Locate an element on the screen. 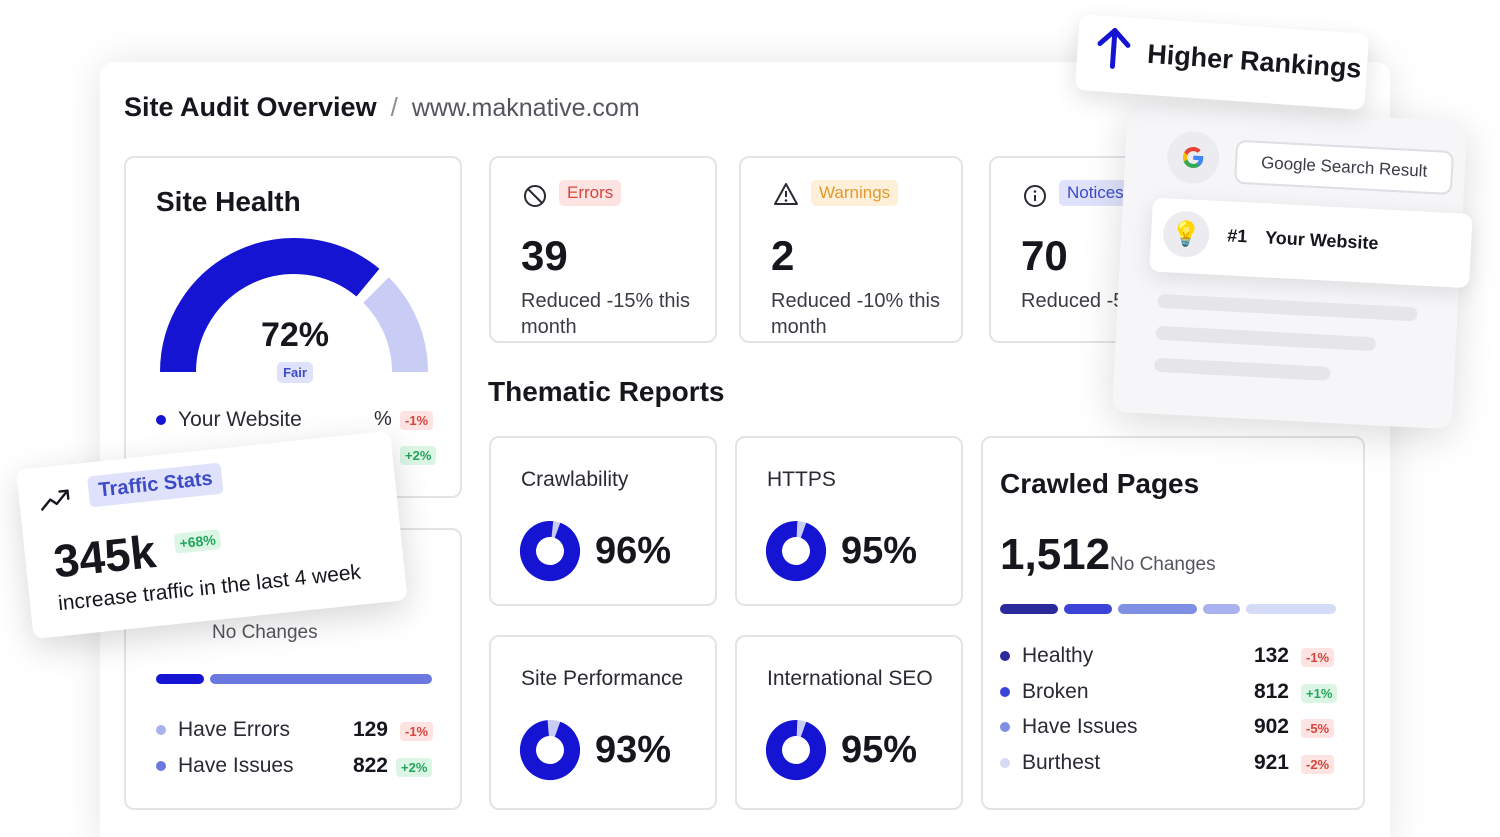  legend-label: Your Website is located at coordinates (240, 419).